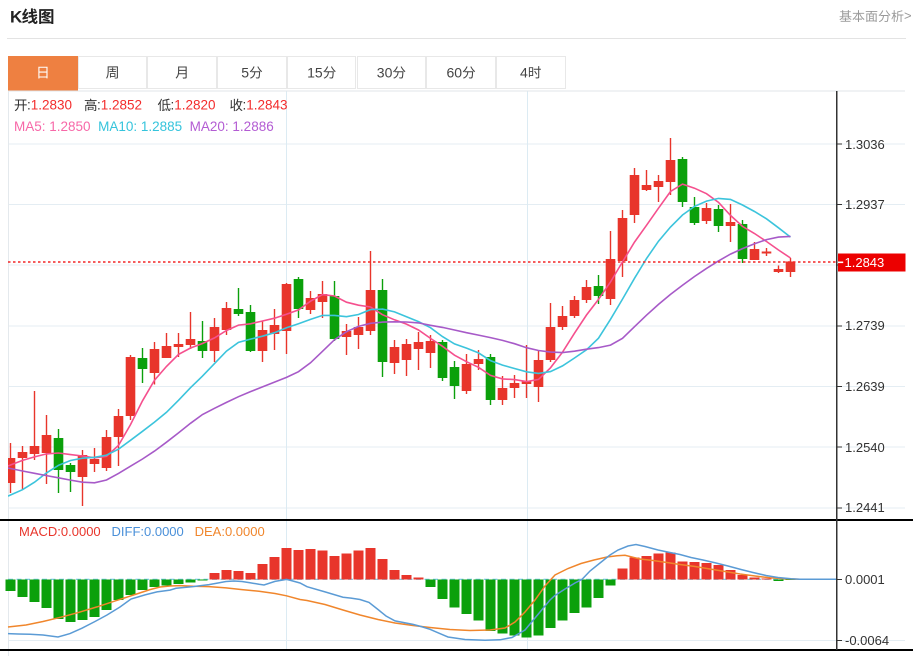 The height and width of the screenshot is (656, 913). What do you see at coordinates (385, 73) in the screenshot?
I see `svg-text: 30` at bounding box center [385, 73].